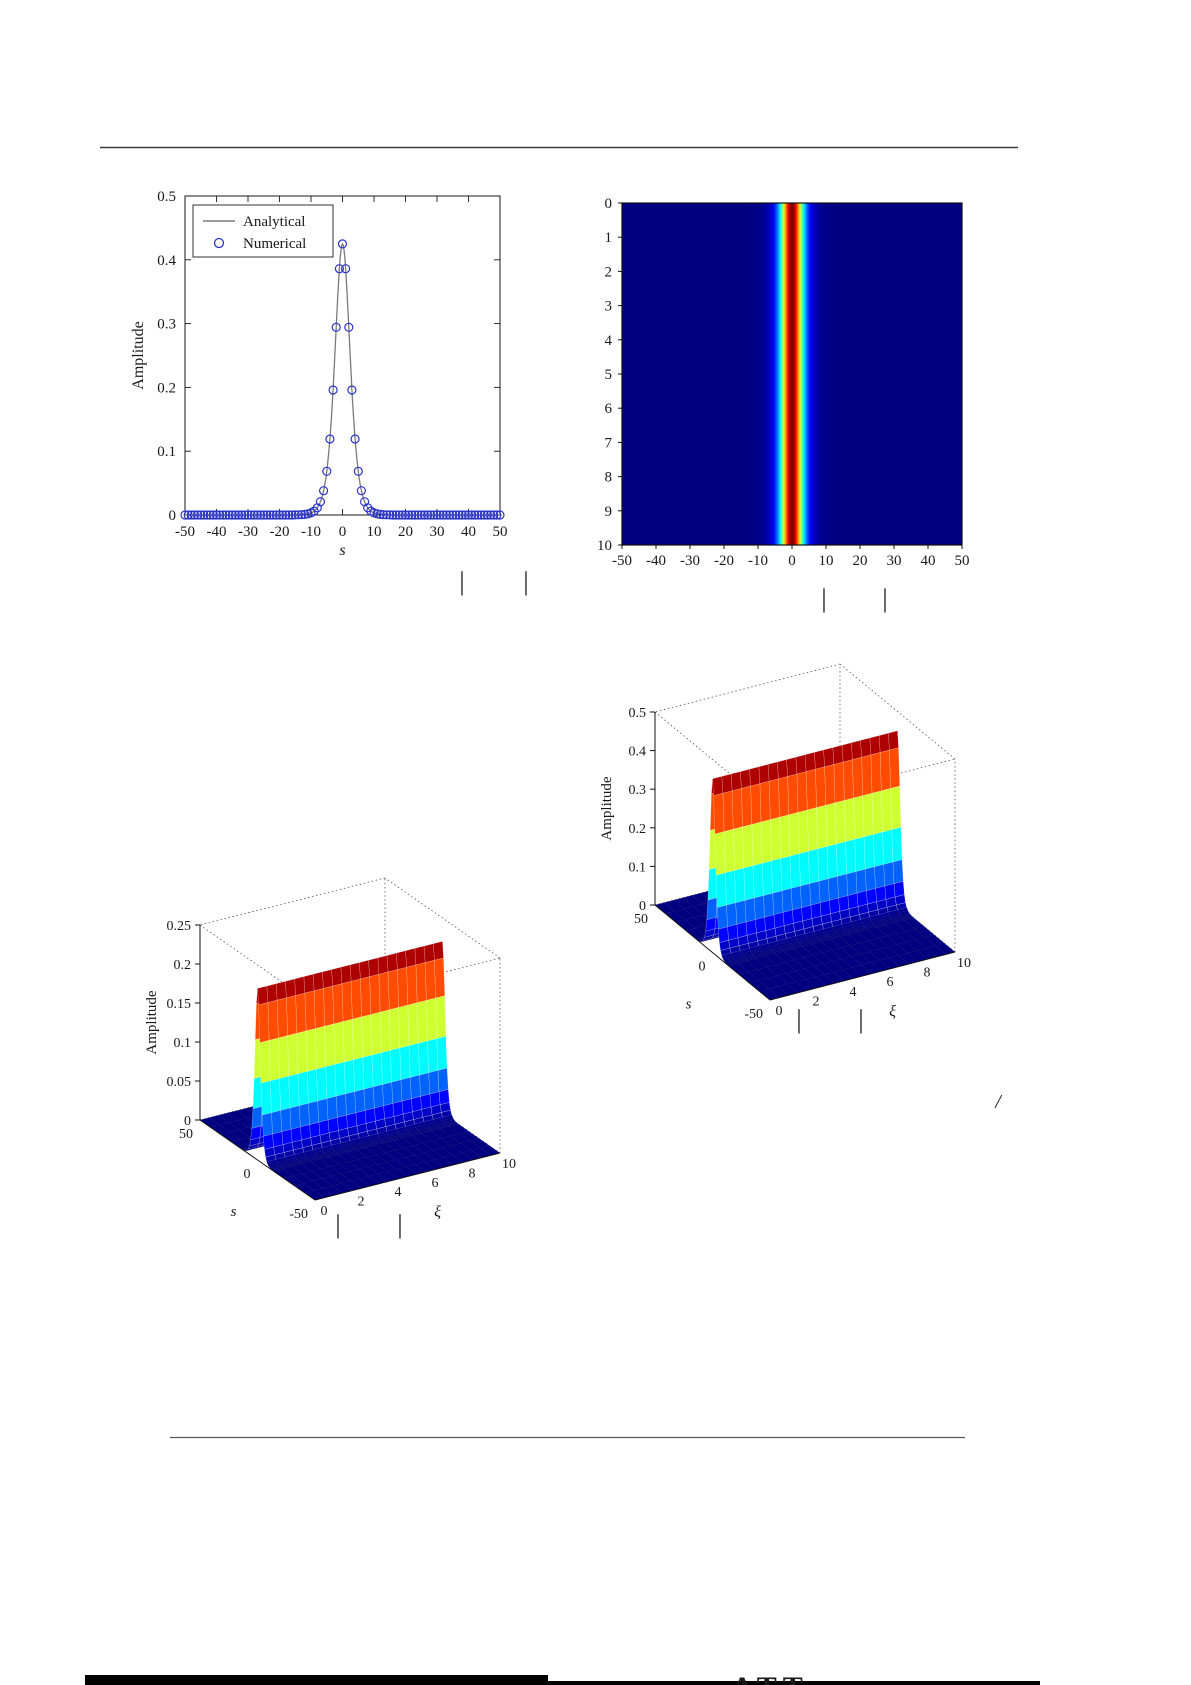  Describe the element at coordinates (138, 355) in the screenshot. I see `y-axis-label: Amplitude` at that location.